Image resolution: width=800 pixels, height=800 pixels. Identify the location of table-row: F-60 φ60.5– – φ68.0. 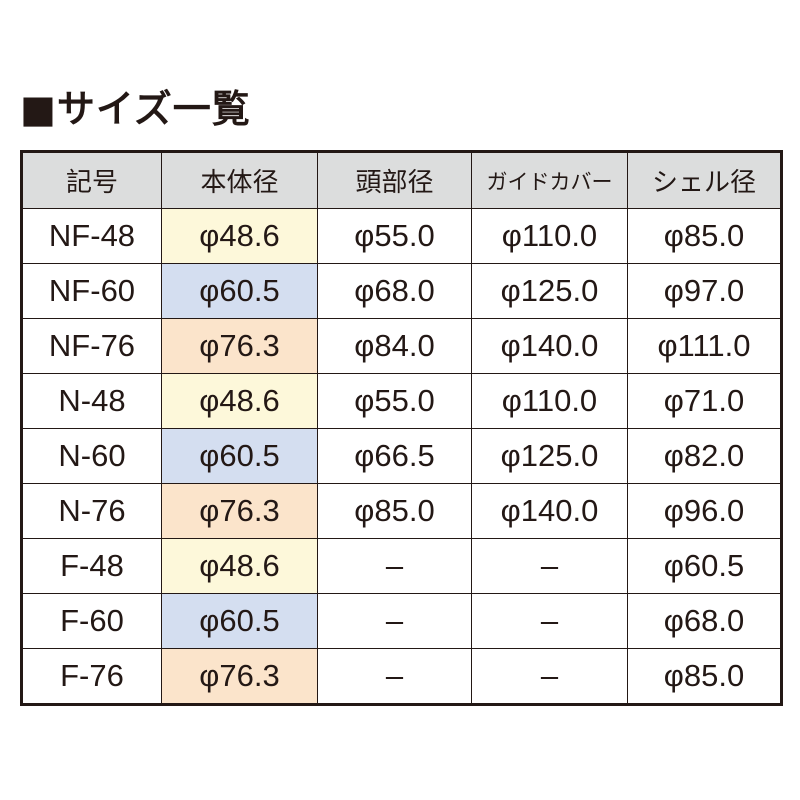
(401, 621).